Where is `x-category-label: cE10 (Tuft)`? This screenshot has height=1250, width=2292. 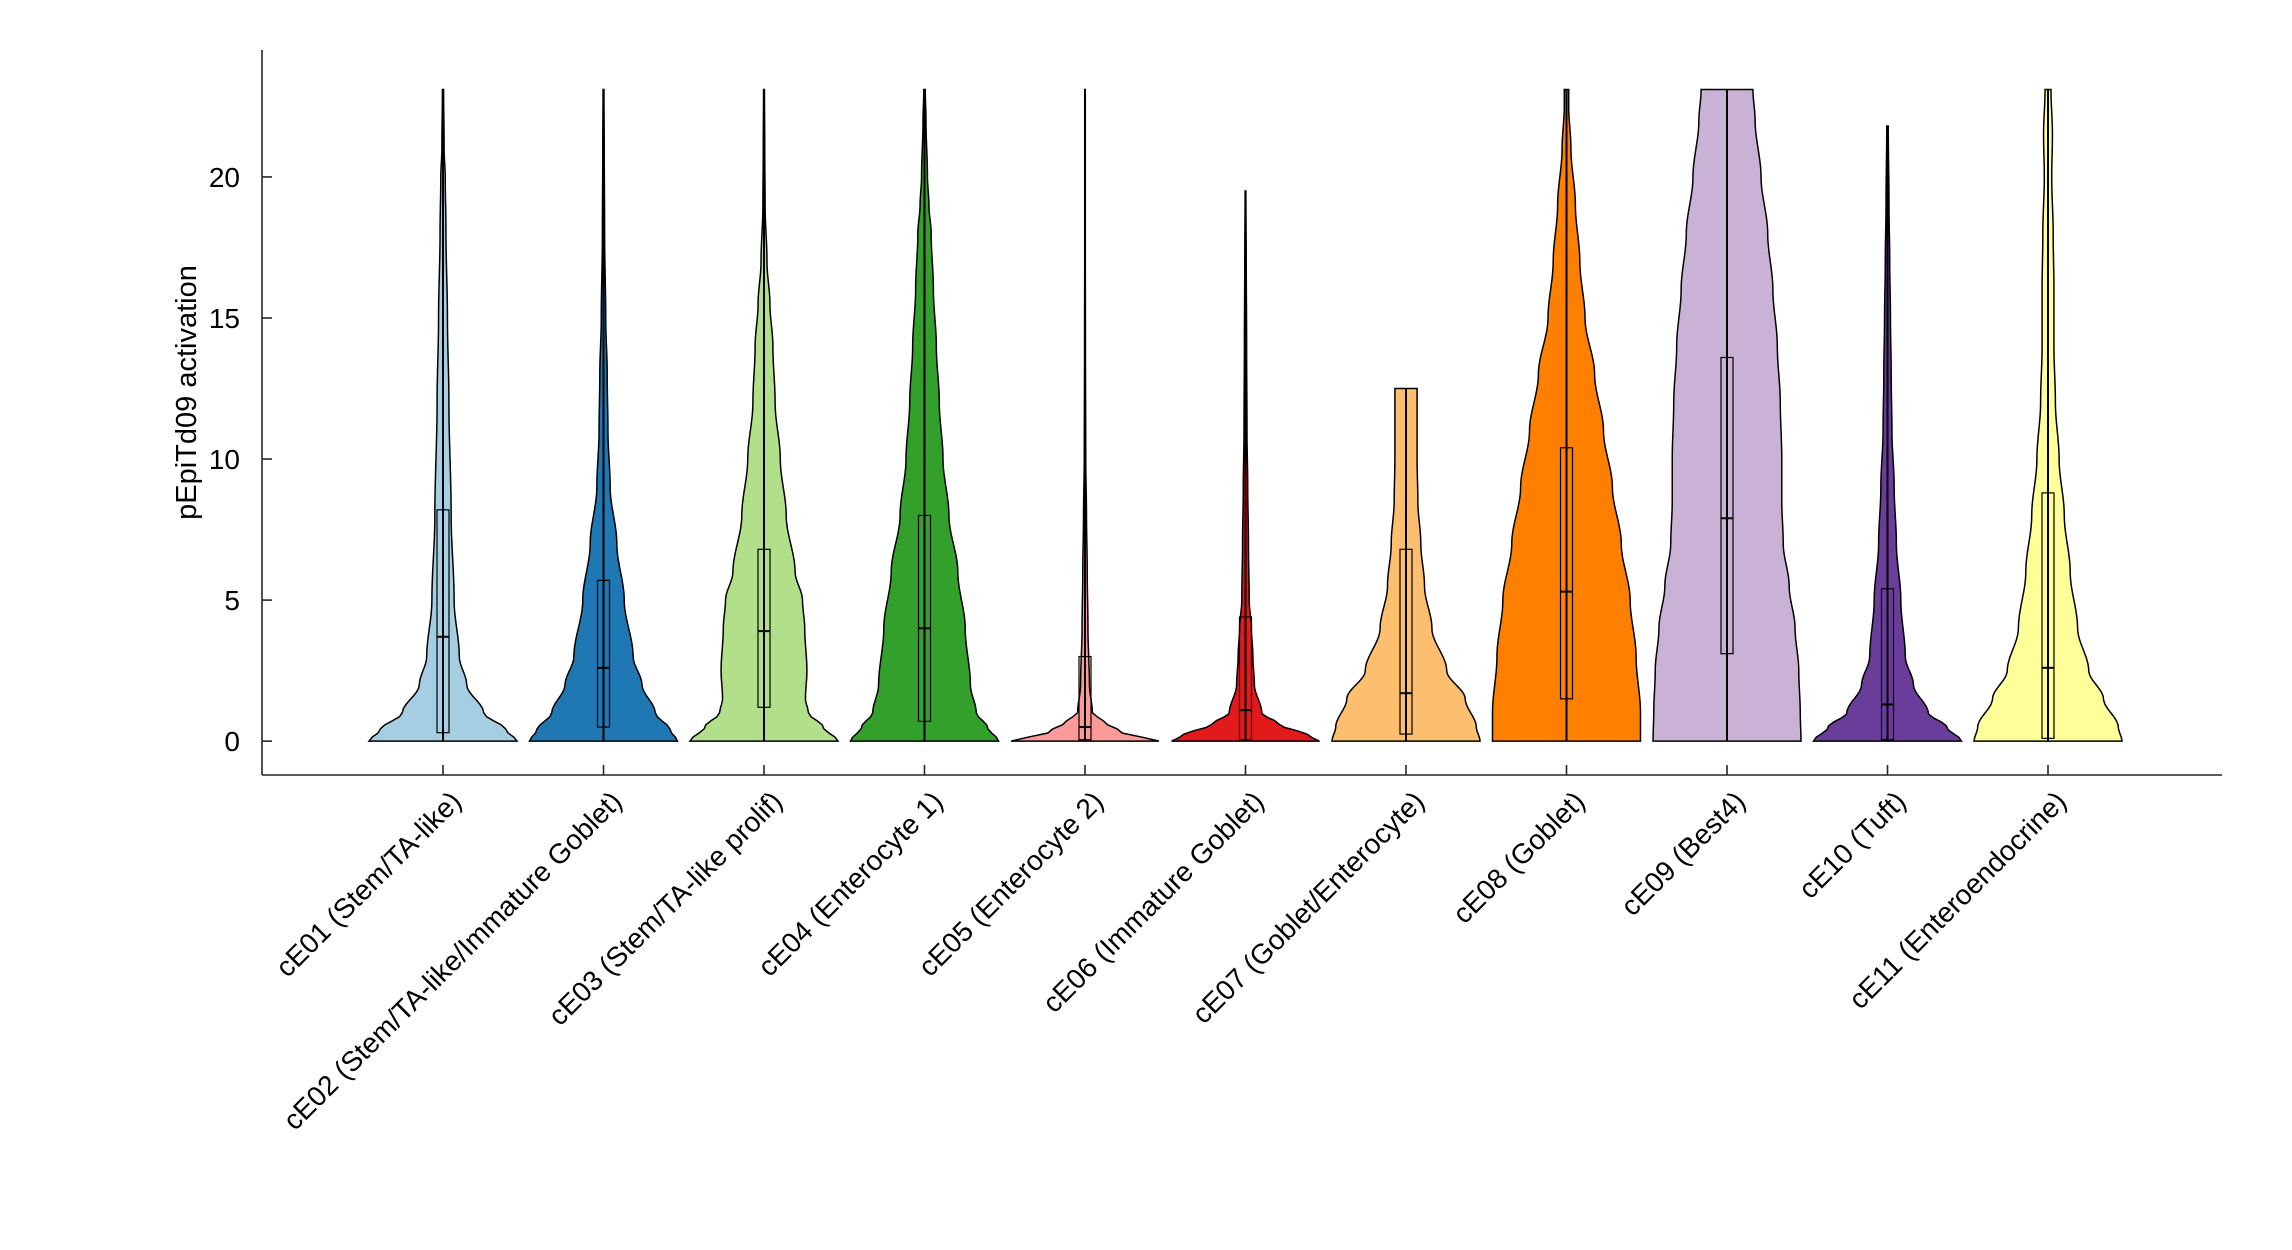 x-category-label: cE10 (Tuft) is located at coordinates (1852, 844).